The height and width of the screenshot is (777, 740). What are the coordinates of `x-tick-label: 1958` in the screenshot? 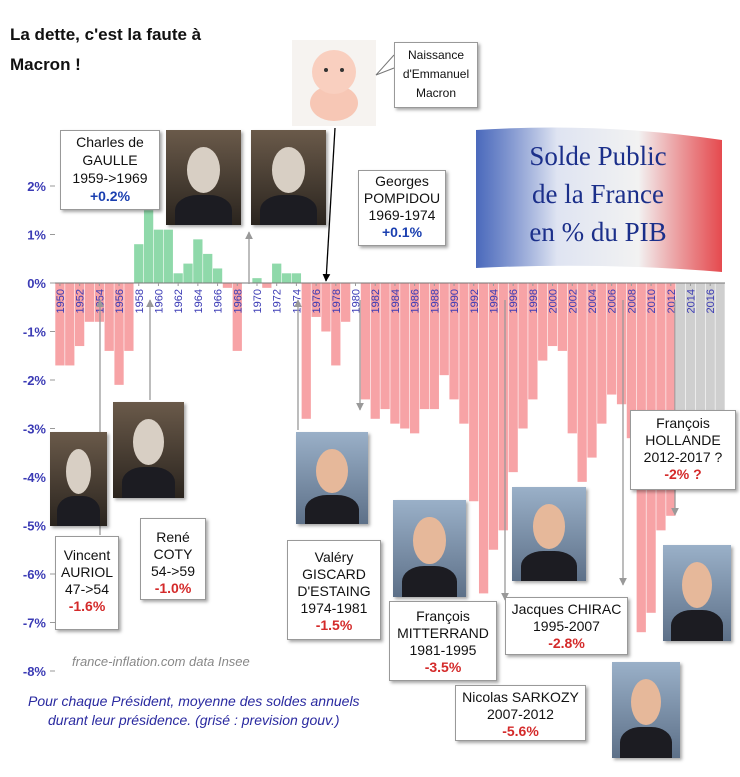 It's located at (140, 301).